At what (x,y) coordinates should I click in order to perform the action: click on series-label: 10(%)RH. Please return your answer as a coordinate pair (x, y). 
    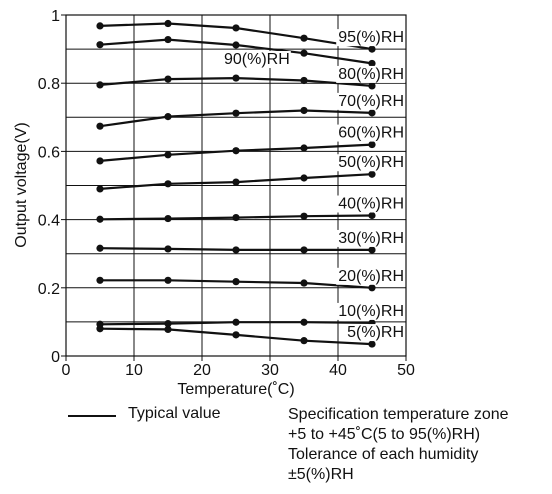
    Looking at the image, I should click on (371, 311).